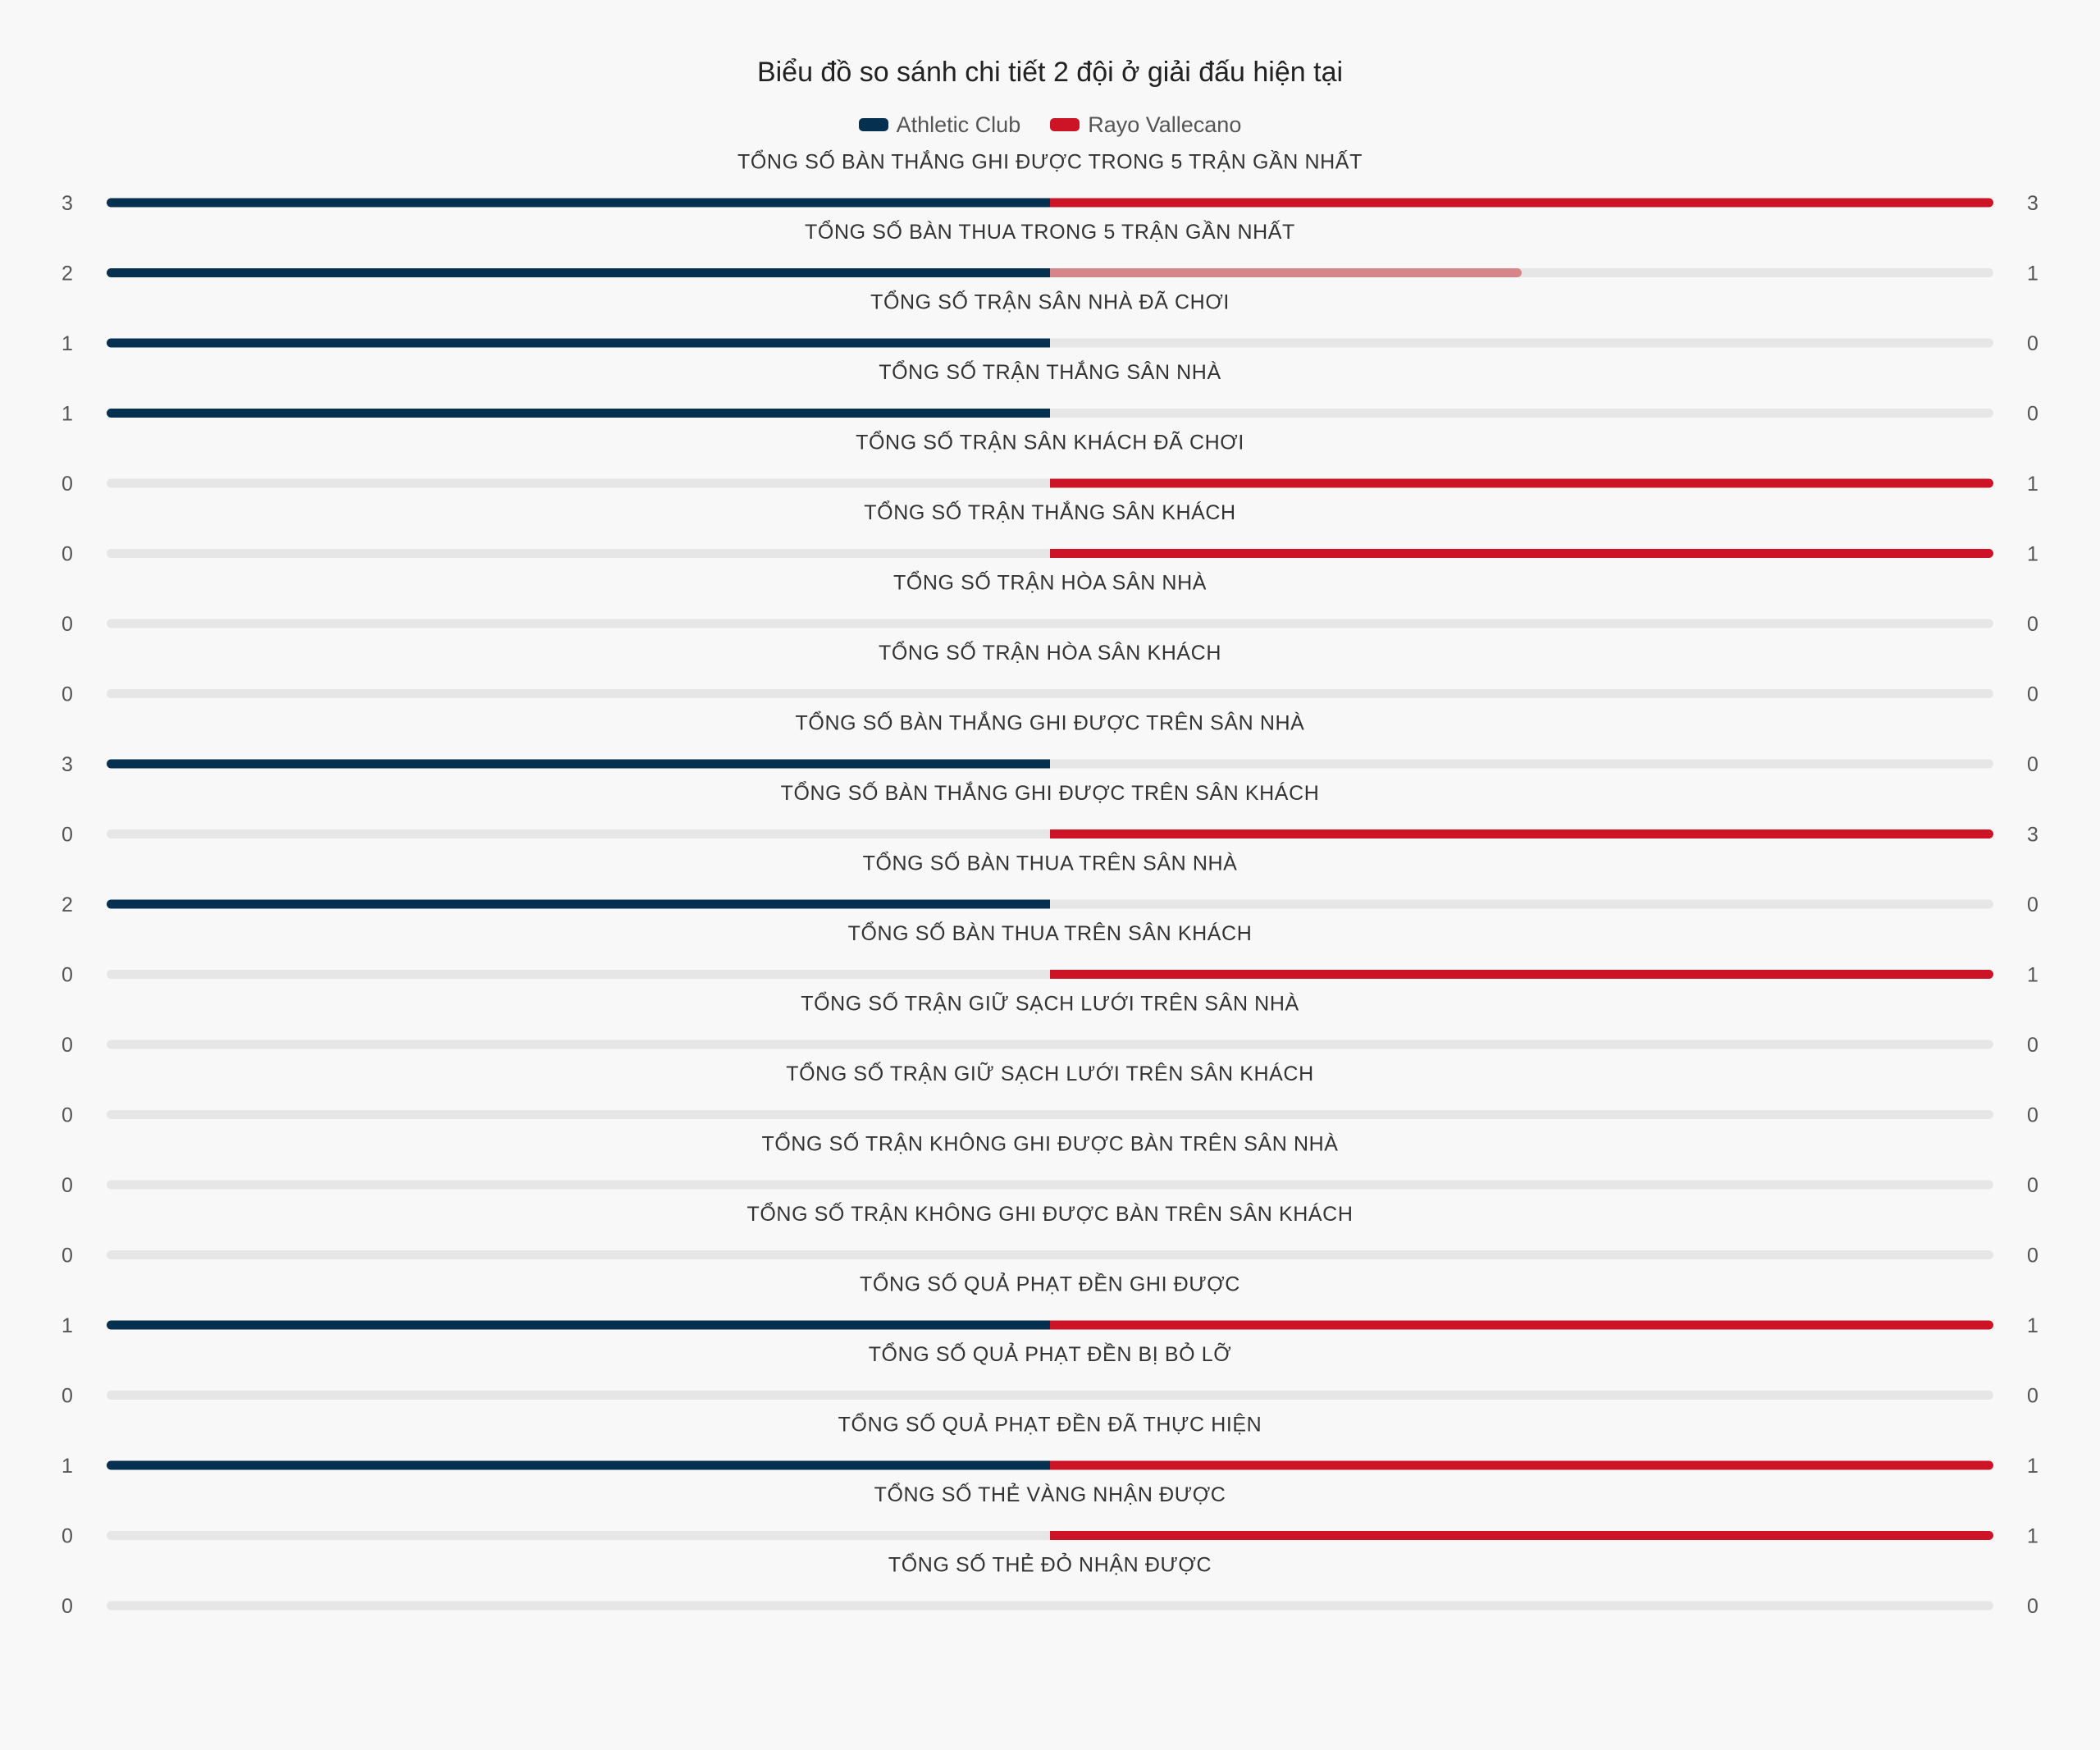  What do you see at coordinates (1065, 124) in the screenshot?
I see `legend-swatch-rayo-vallecano` at bounding box center [1065, 124].